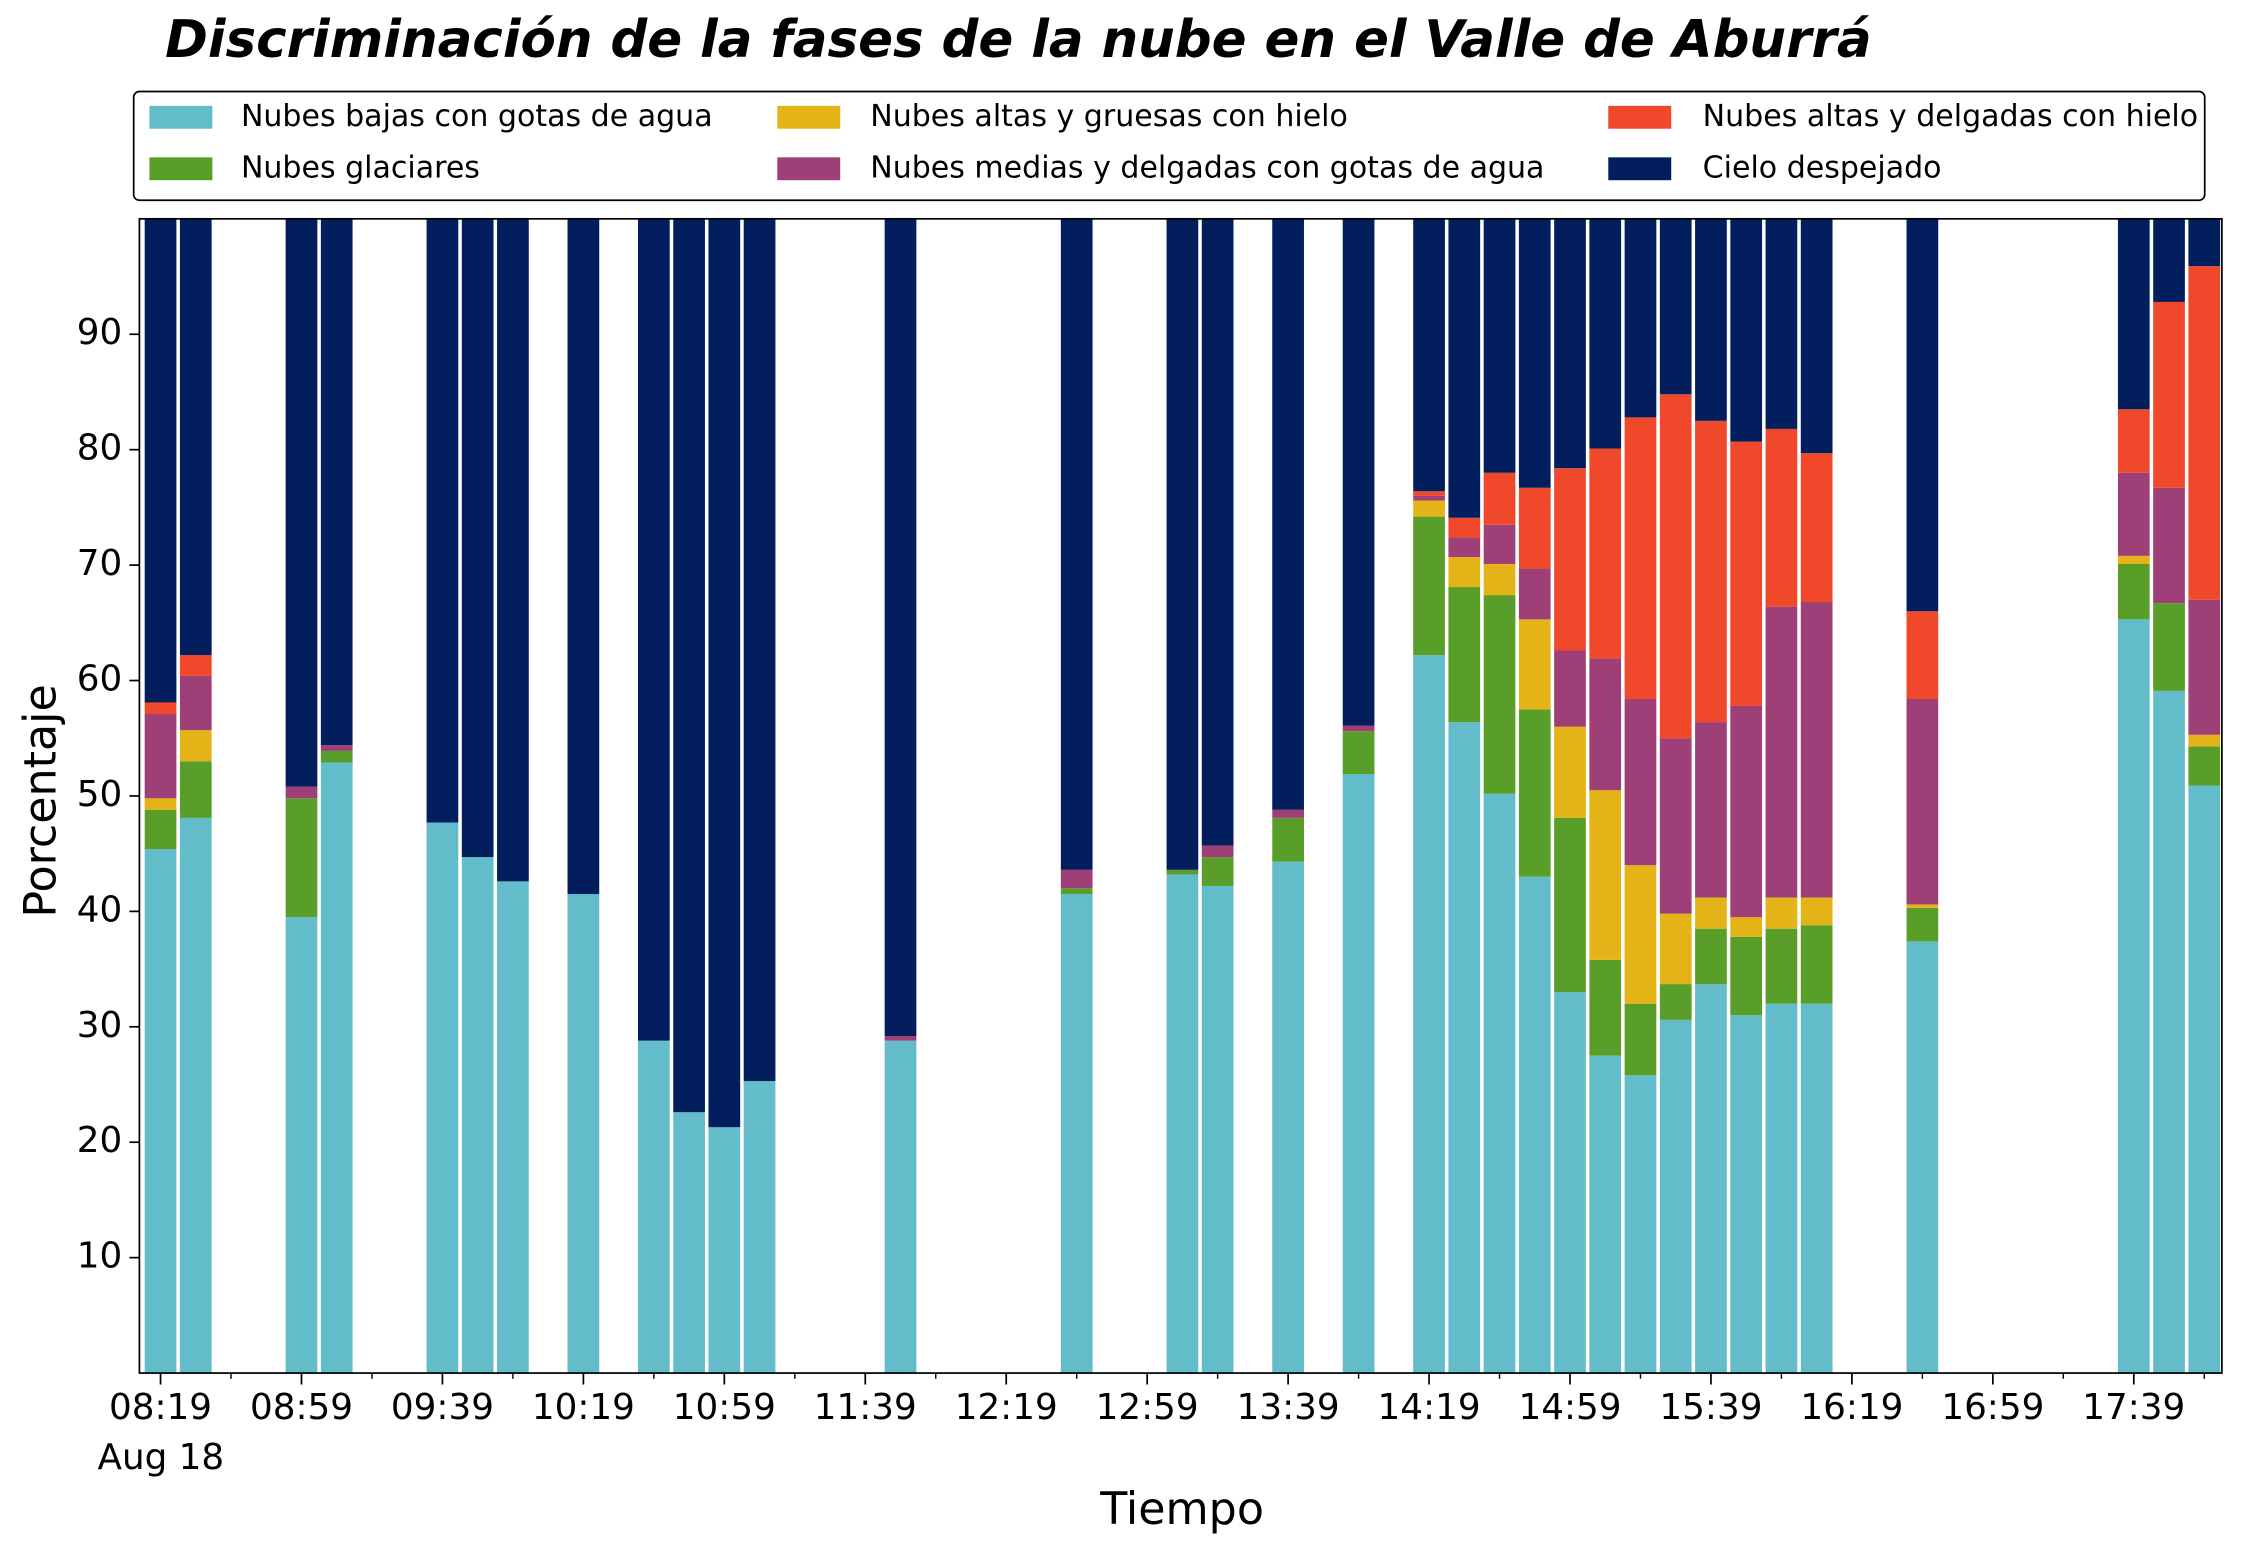 Image resolution: width=2244 pixels, height=1559 pixels. I want to click on x-tick-label: 17:39, so click(2133, 1407).